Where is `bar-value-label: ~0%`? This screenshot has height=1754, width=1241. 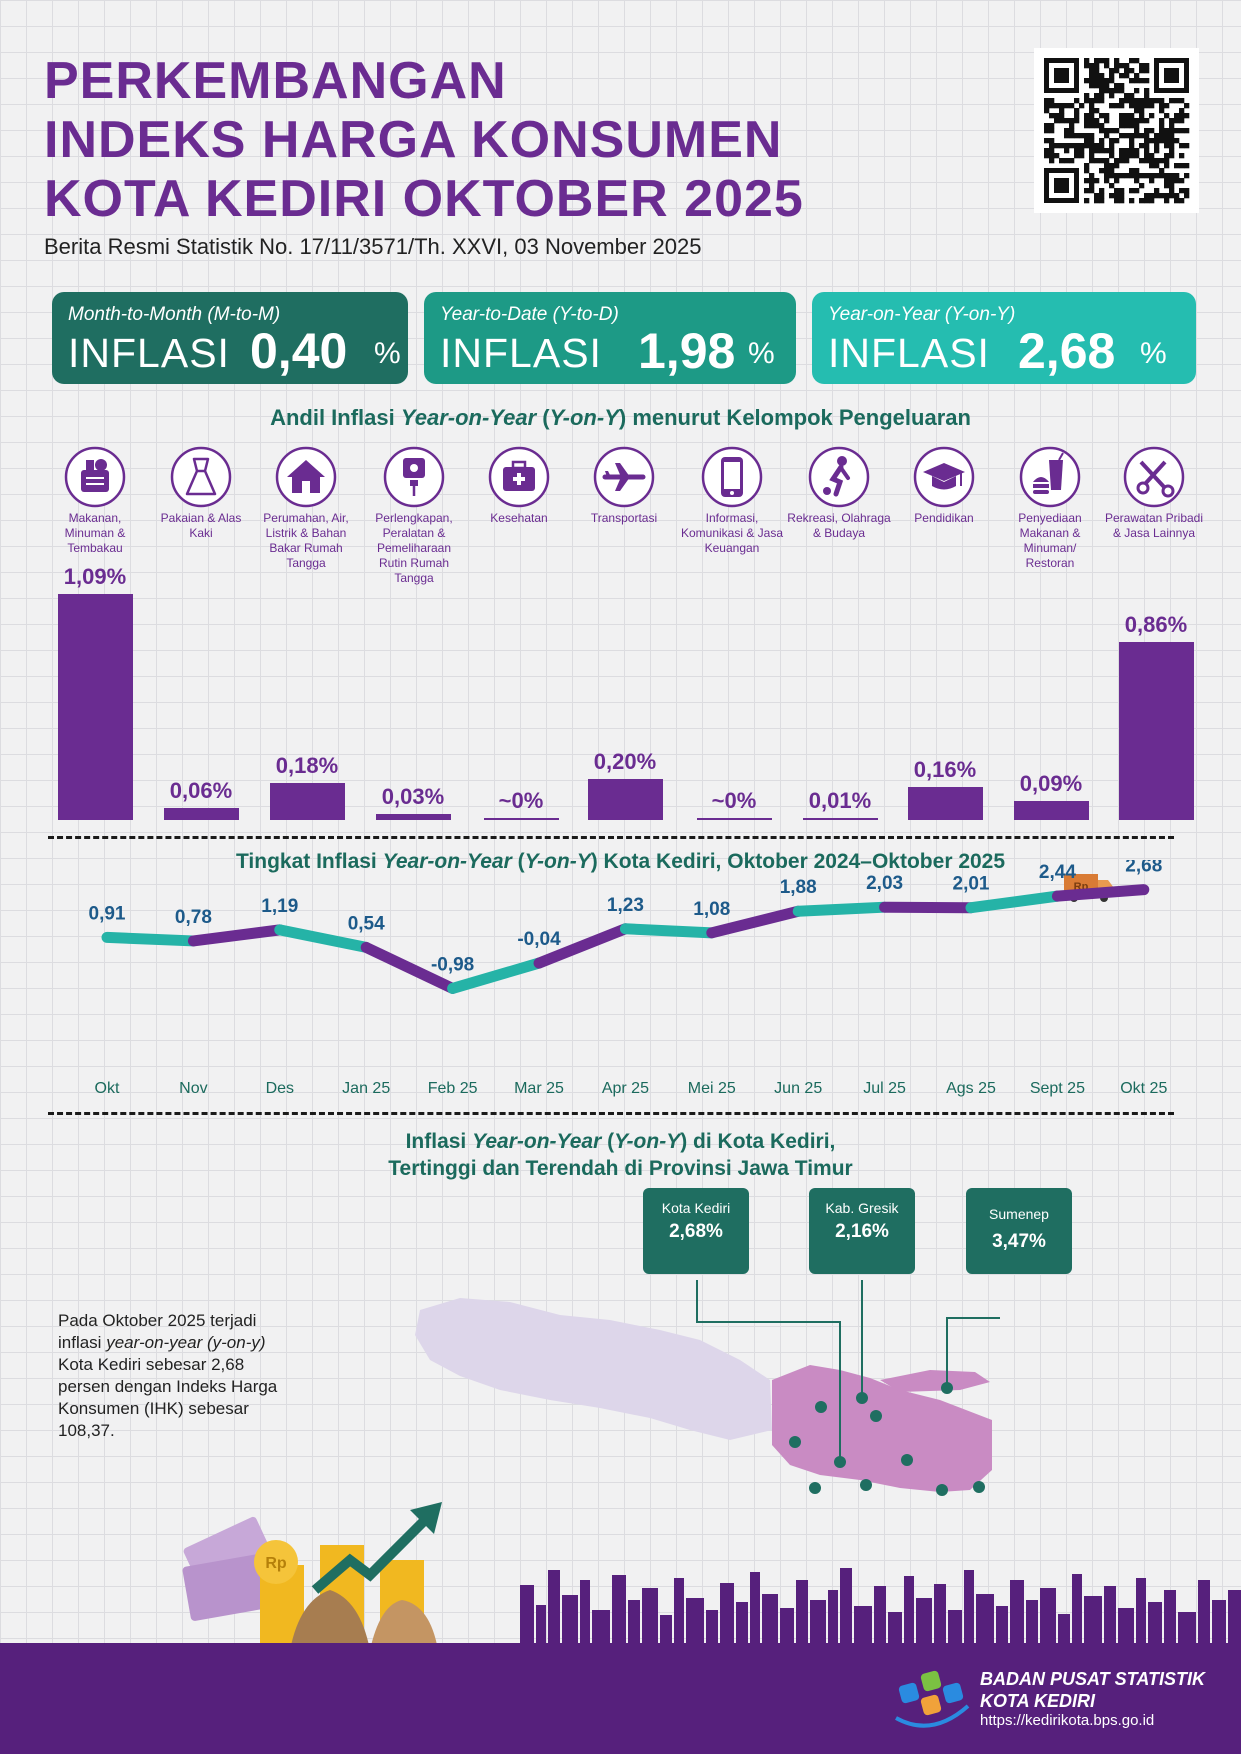
bar-value-label: ~0% is located at coordinates (521, 800).